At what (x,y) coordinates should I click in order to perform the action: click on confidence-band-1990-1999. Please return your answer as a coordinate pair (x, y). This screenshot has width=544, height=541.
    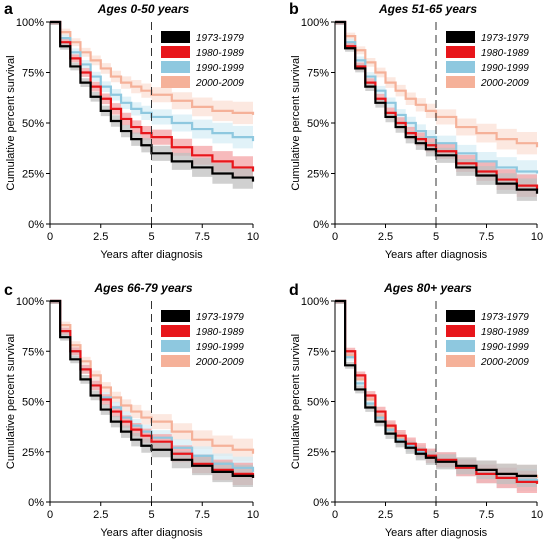
    Looking at the image, I should click on (151, 88).